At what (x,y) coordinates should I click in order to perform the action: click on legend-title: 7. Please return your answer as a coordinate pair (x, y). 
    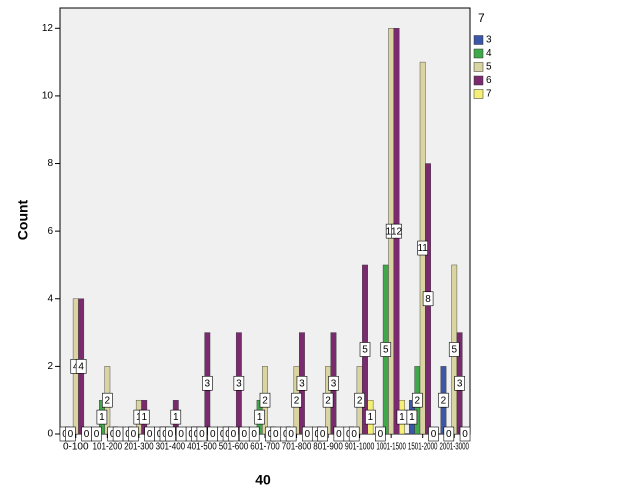
    Looking at the image, I should click on (481, 18).